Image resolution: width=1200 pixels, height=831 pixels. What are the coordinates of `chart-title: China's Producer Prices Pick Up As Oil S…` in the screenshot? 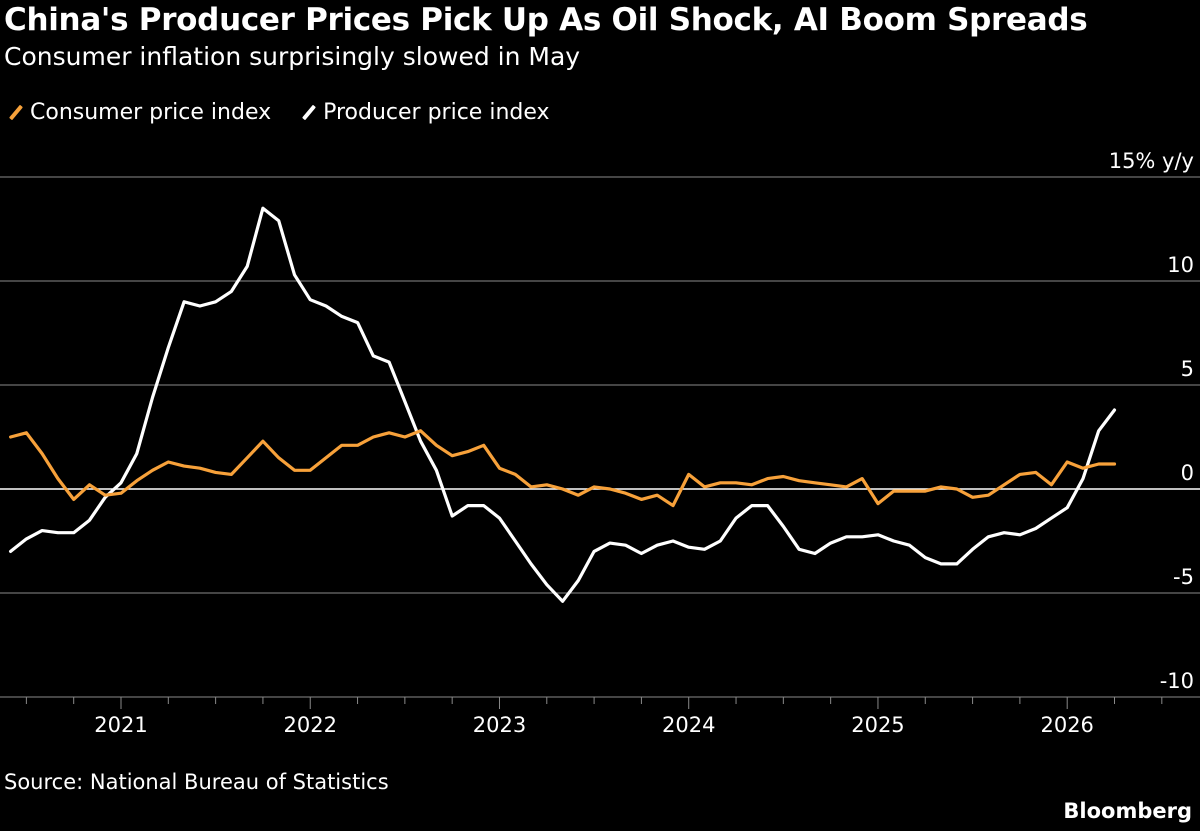 It's located at (546, 20).